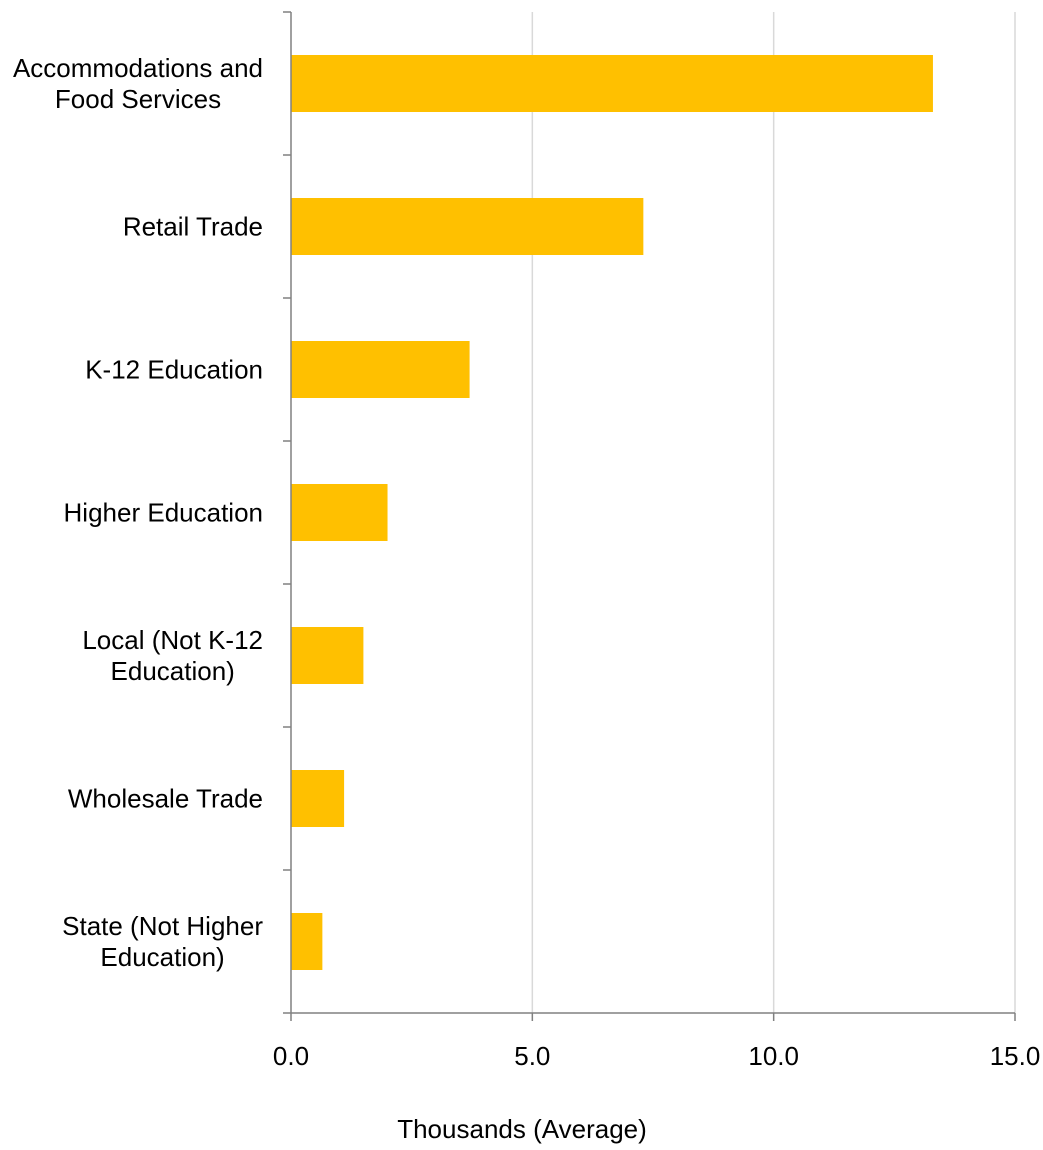 This screenshot has height=1150, width=1043. I want to click on x-tick-label-0: 0.0, so click(291, 1056).